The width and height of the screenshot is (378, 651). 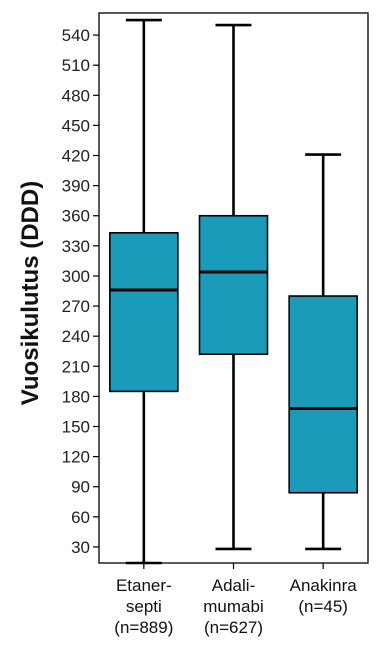 What do you see at coordinates (233, 606) in the screenshot?
I see `x-category-label: mumabi` at bounding box center [233, 606].